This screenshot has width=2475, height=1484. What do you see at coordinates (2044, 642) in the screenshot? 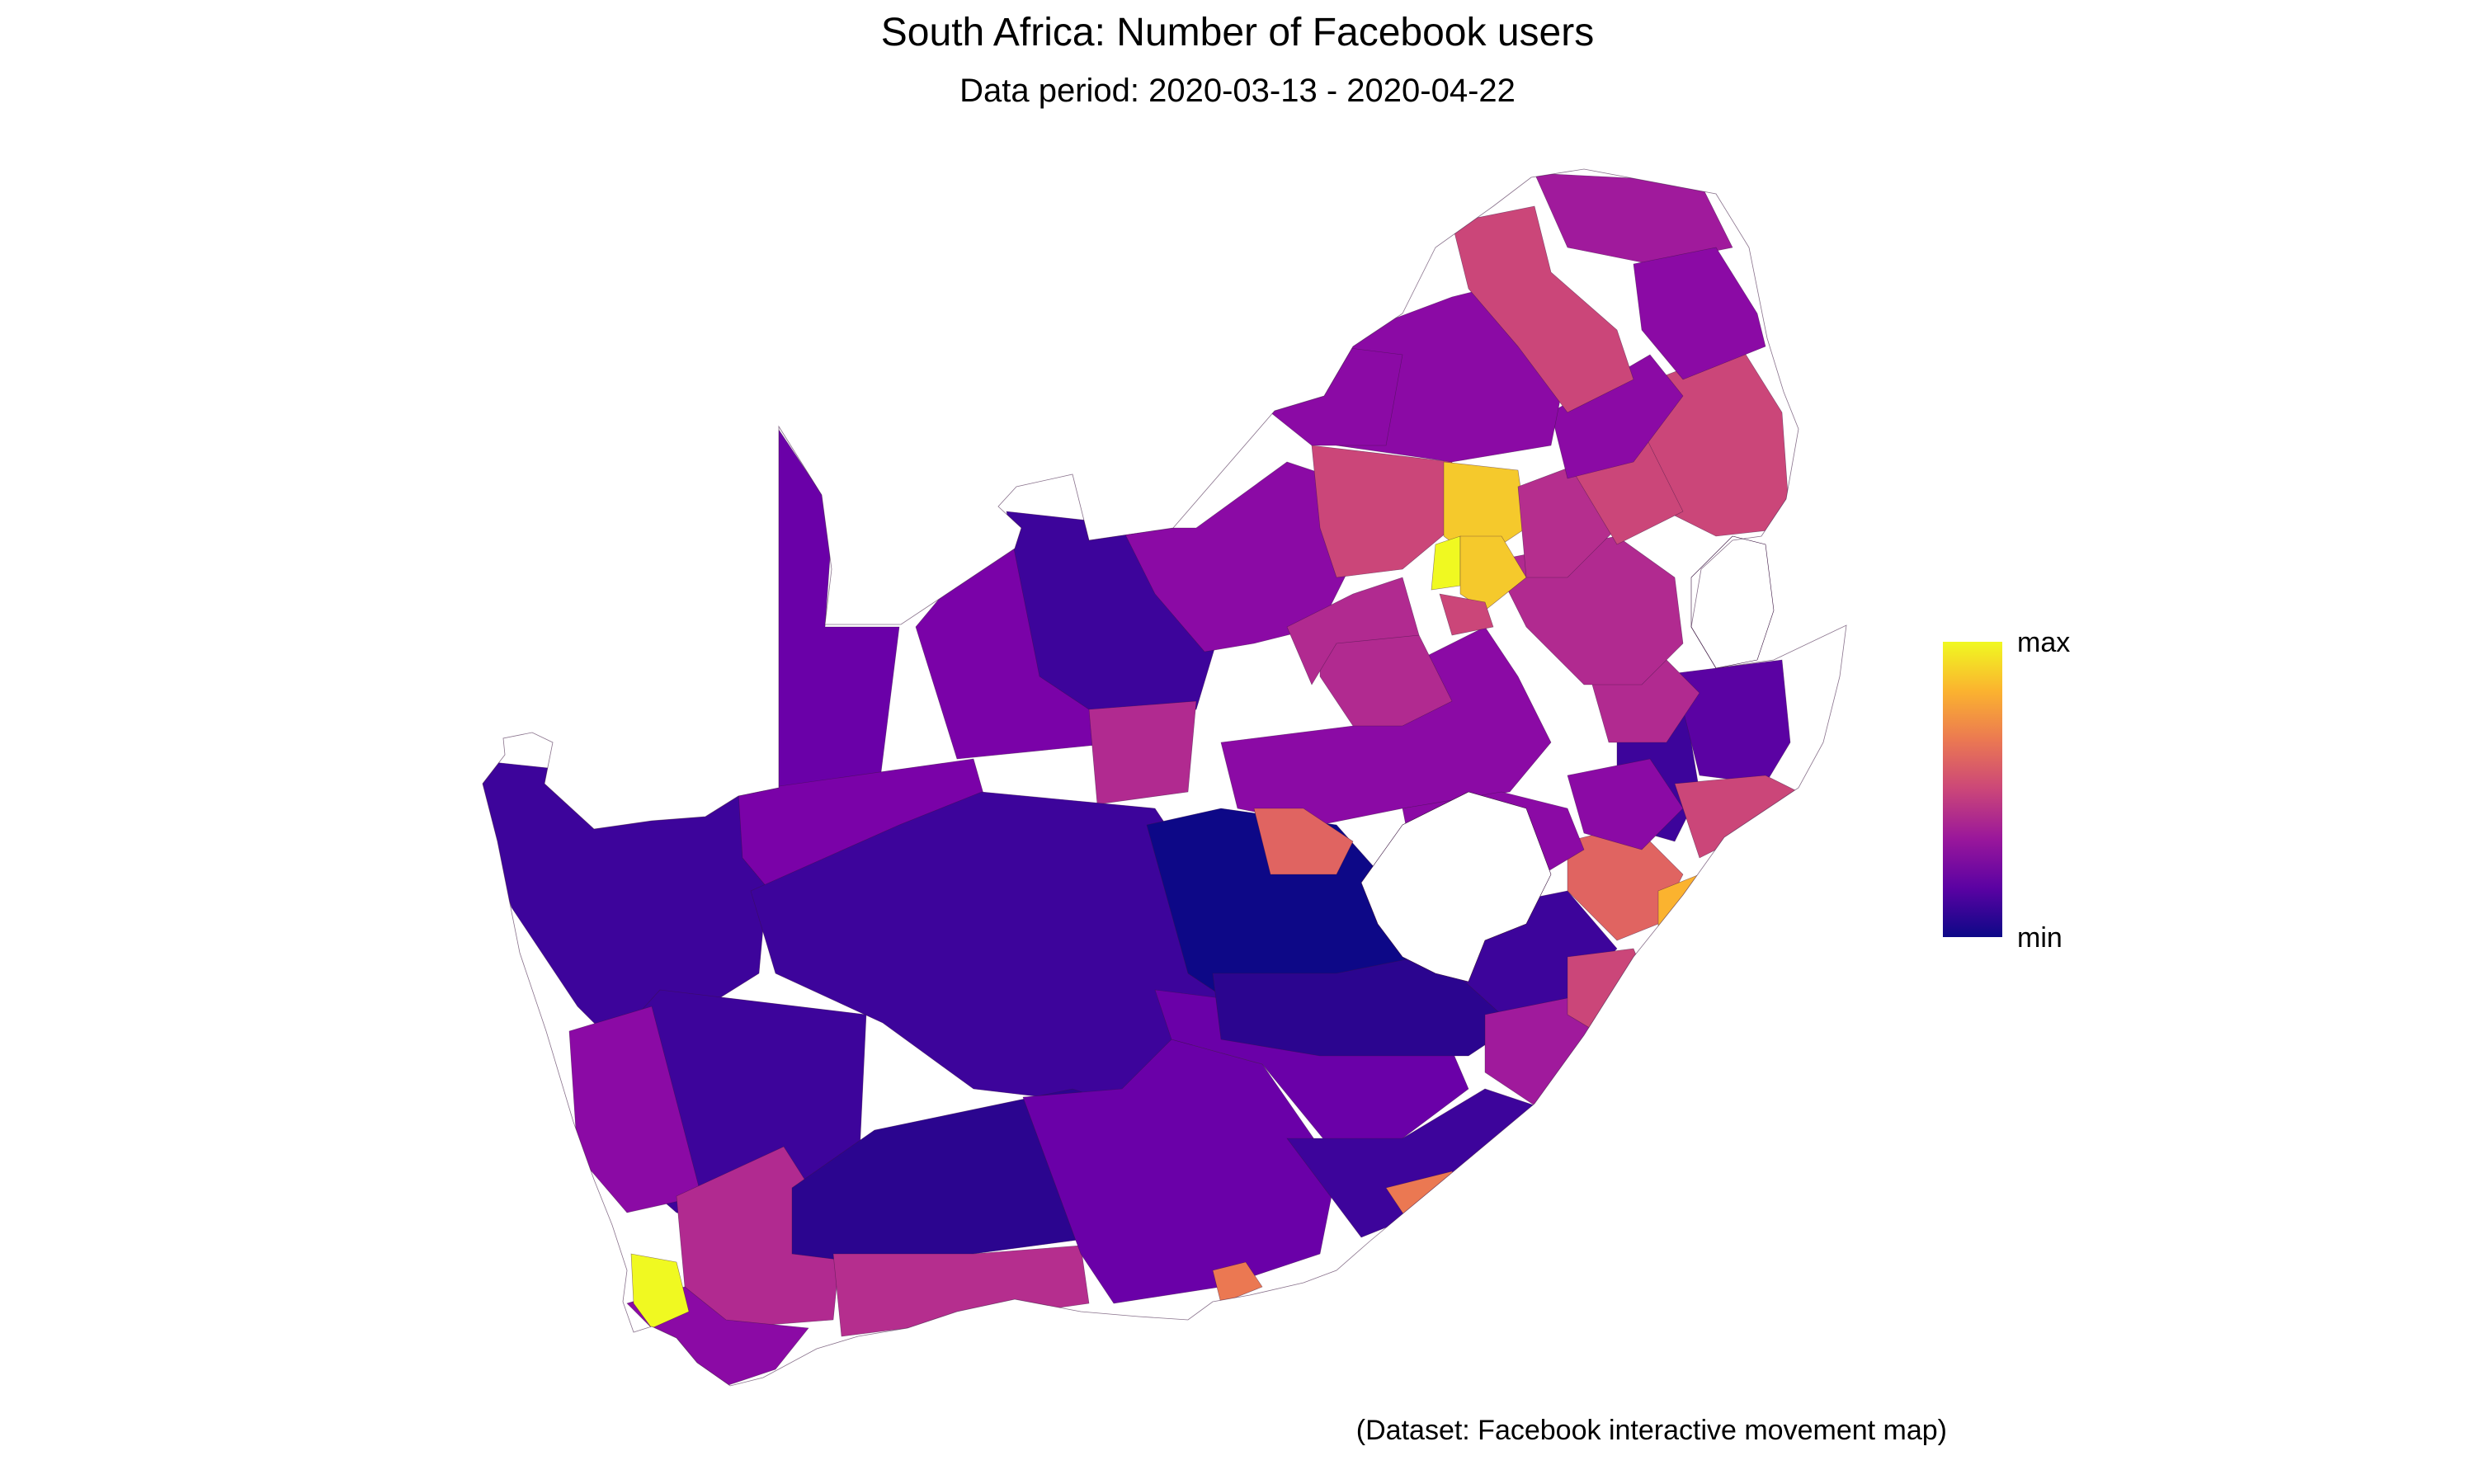
I see `legend-max-label: max` at bounding box center [2044, 642].